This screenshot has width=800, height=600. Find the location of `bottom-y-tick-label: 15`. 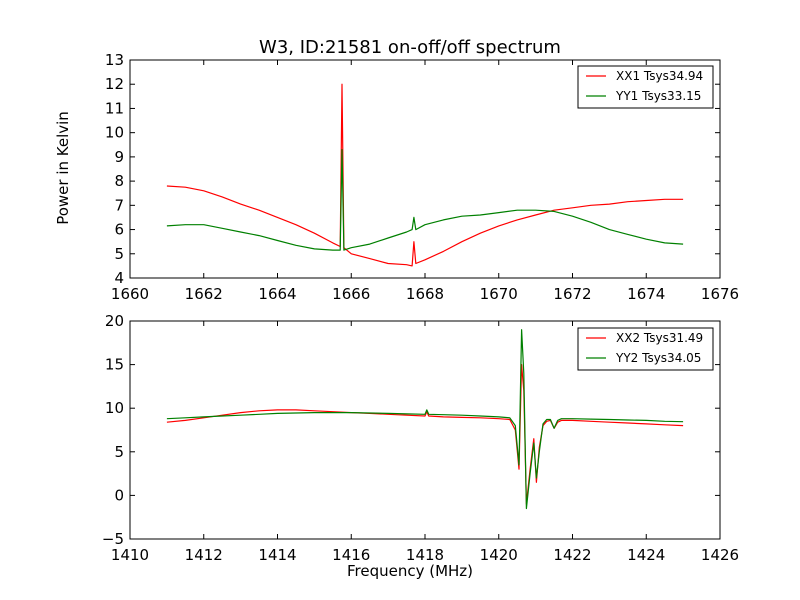

bottom-y-tick-label: 15 is located at coordinates (114, 365).